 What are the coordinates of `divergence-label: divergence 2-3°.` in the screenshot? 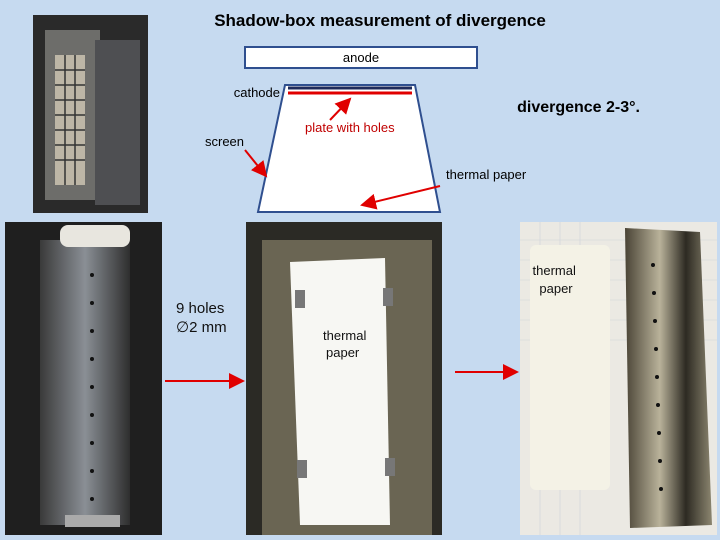 It's located at (578, 107).